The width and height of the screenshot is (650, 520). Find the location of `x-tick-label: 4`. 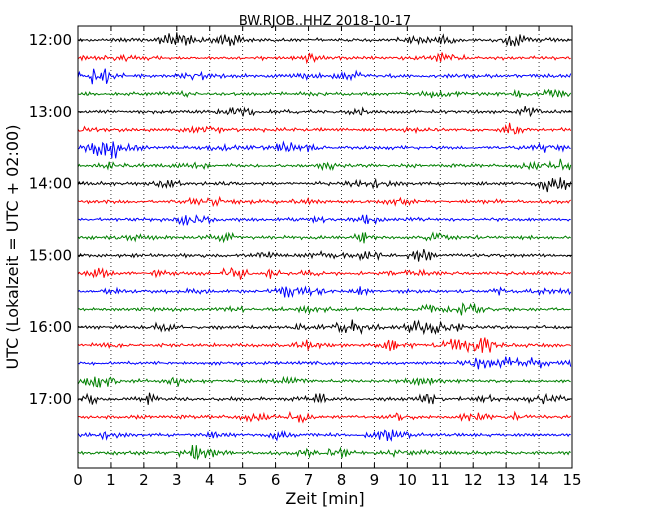

x-tick-label: 4 is located at coordinates (210, 480).